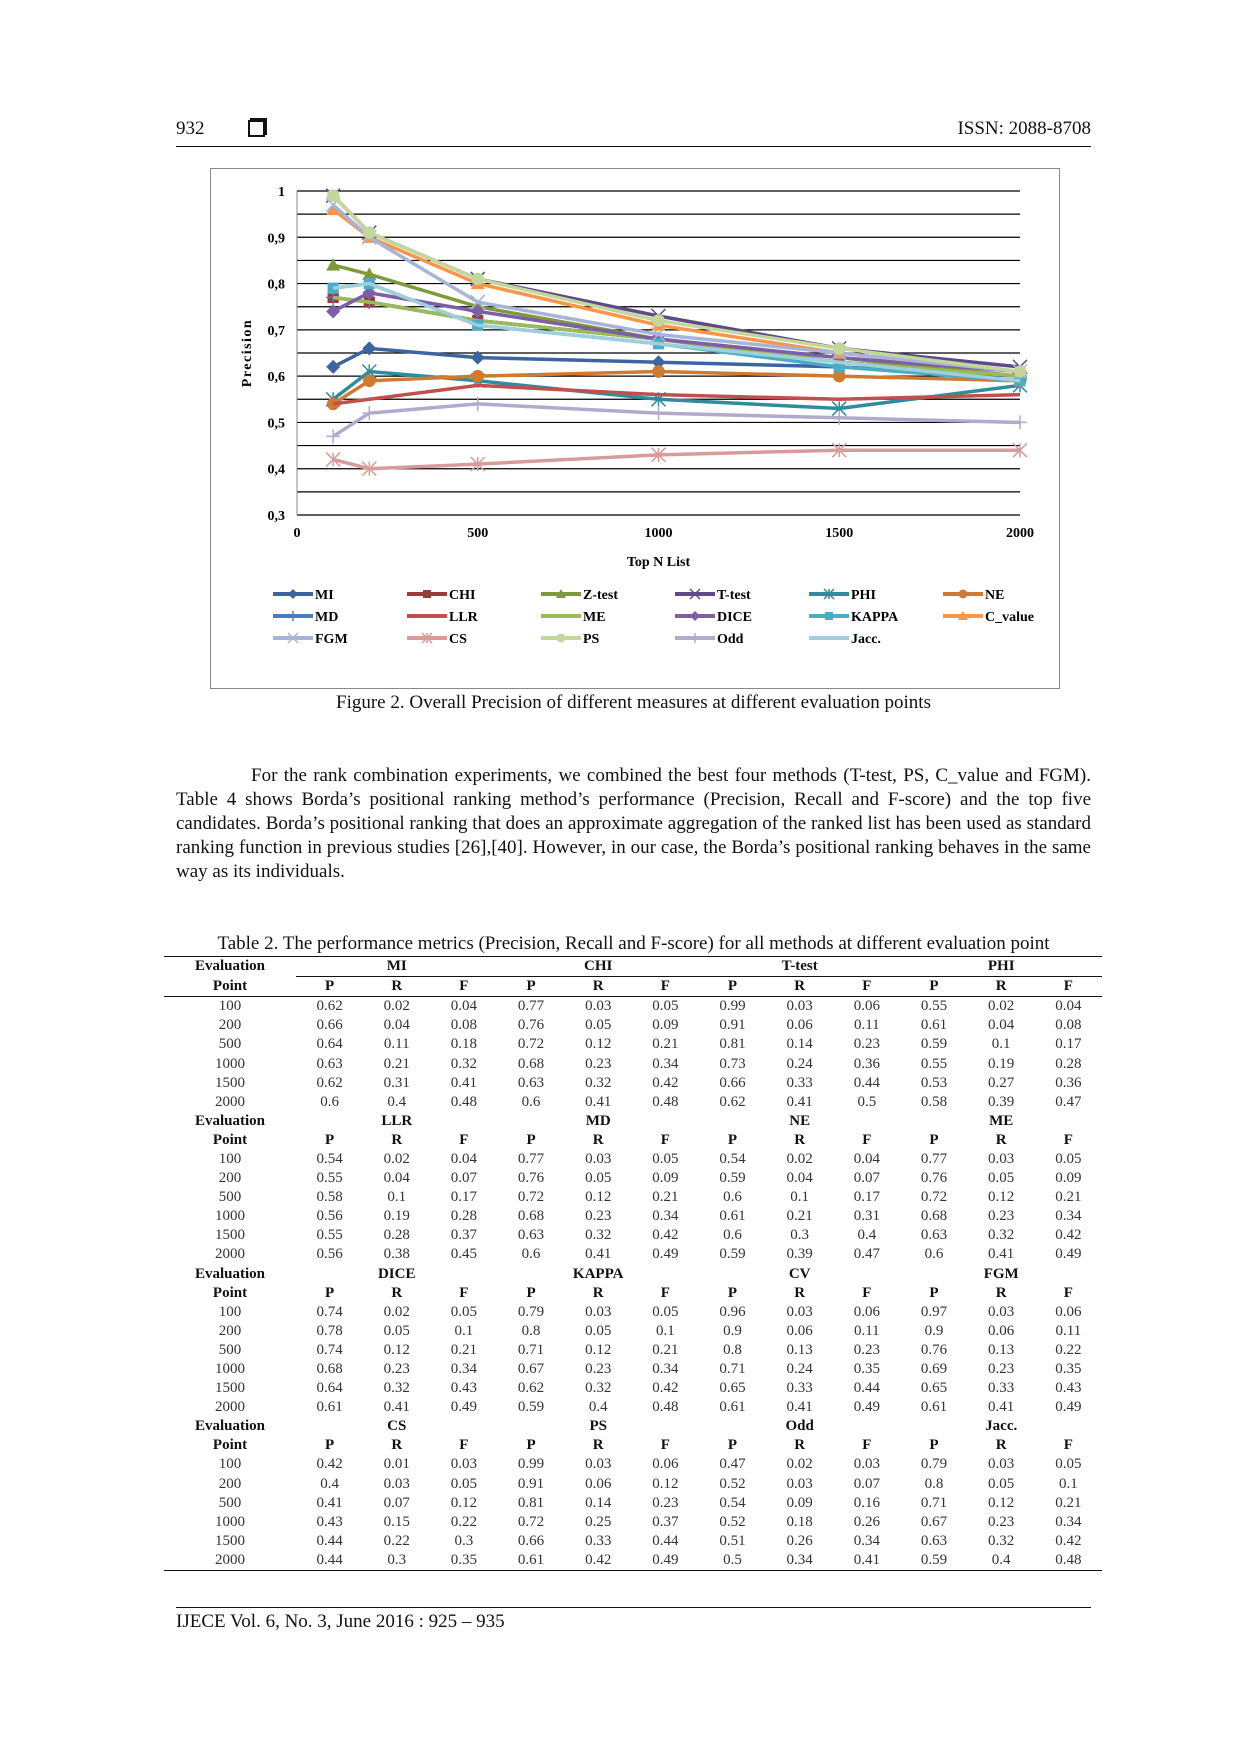 This screenshot has width=1240, height=1754. I want to click on evaluation-point-cell: 500, so click(230, 1044).